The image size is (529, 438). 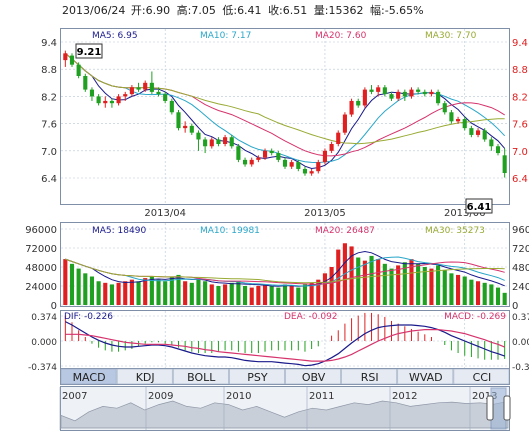 What do you see at coordinates (285, 271) in the screenshot?
I see `volume-ma-line` at bounding box center [285, 271].